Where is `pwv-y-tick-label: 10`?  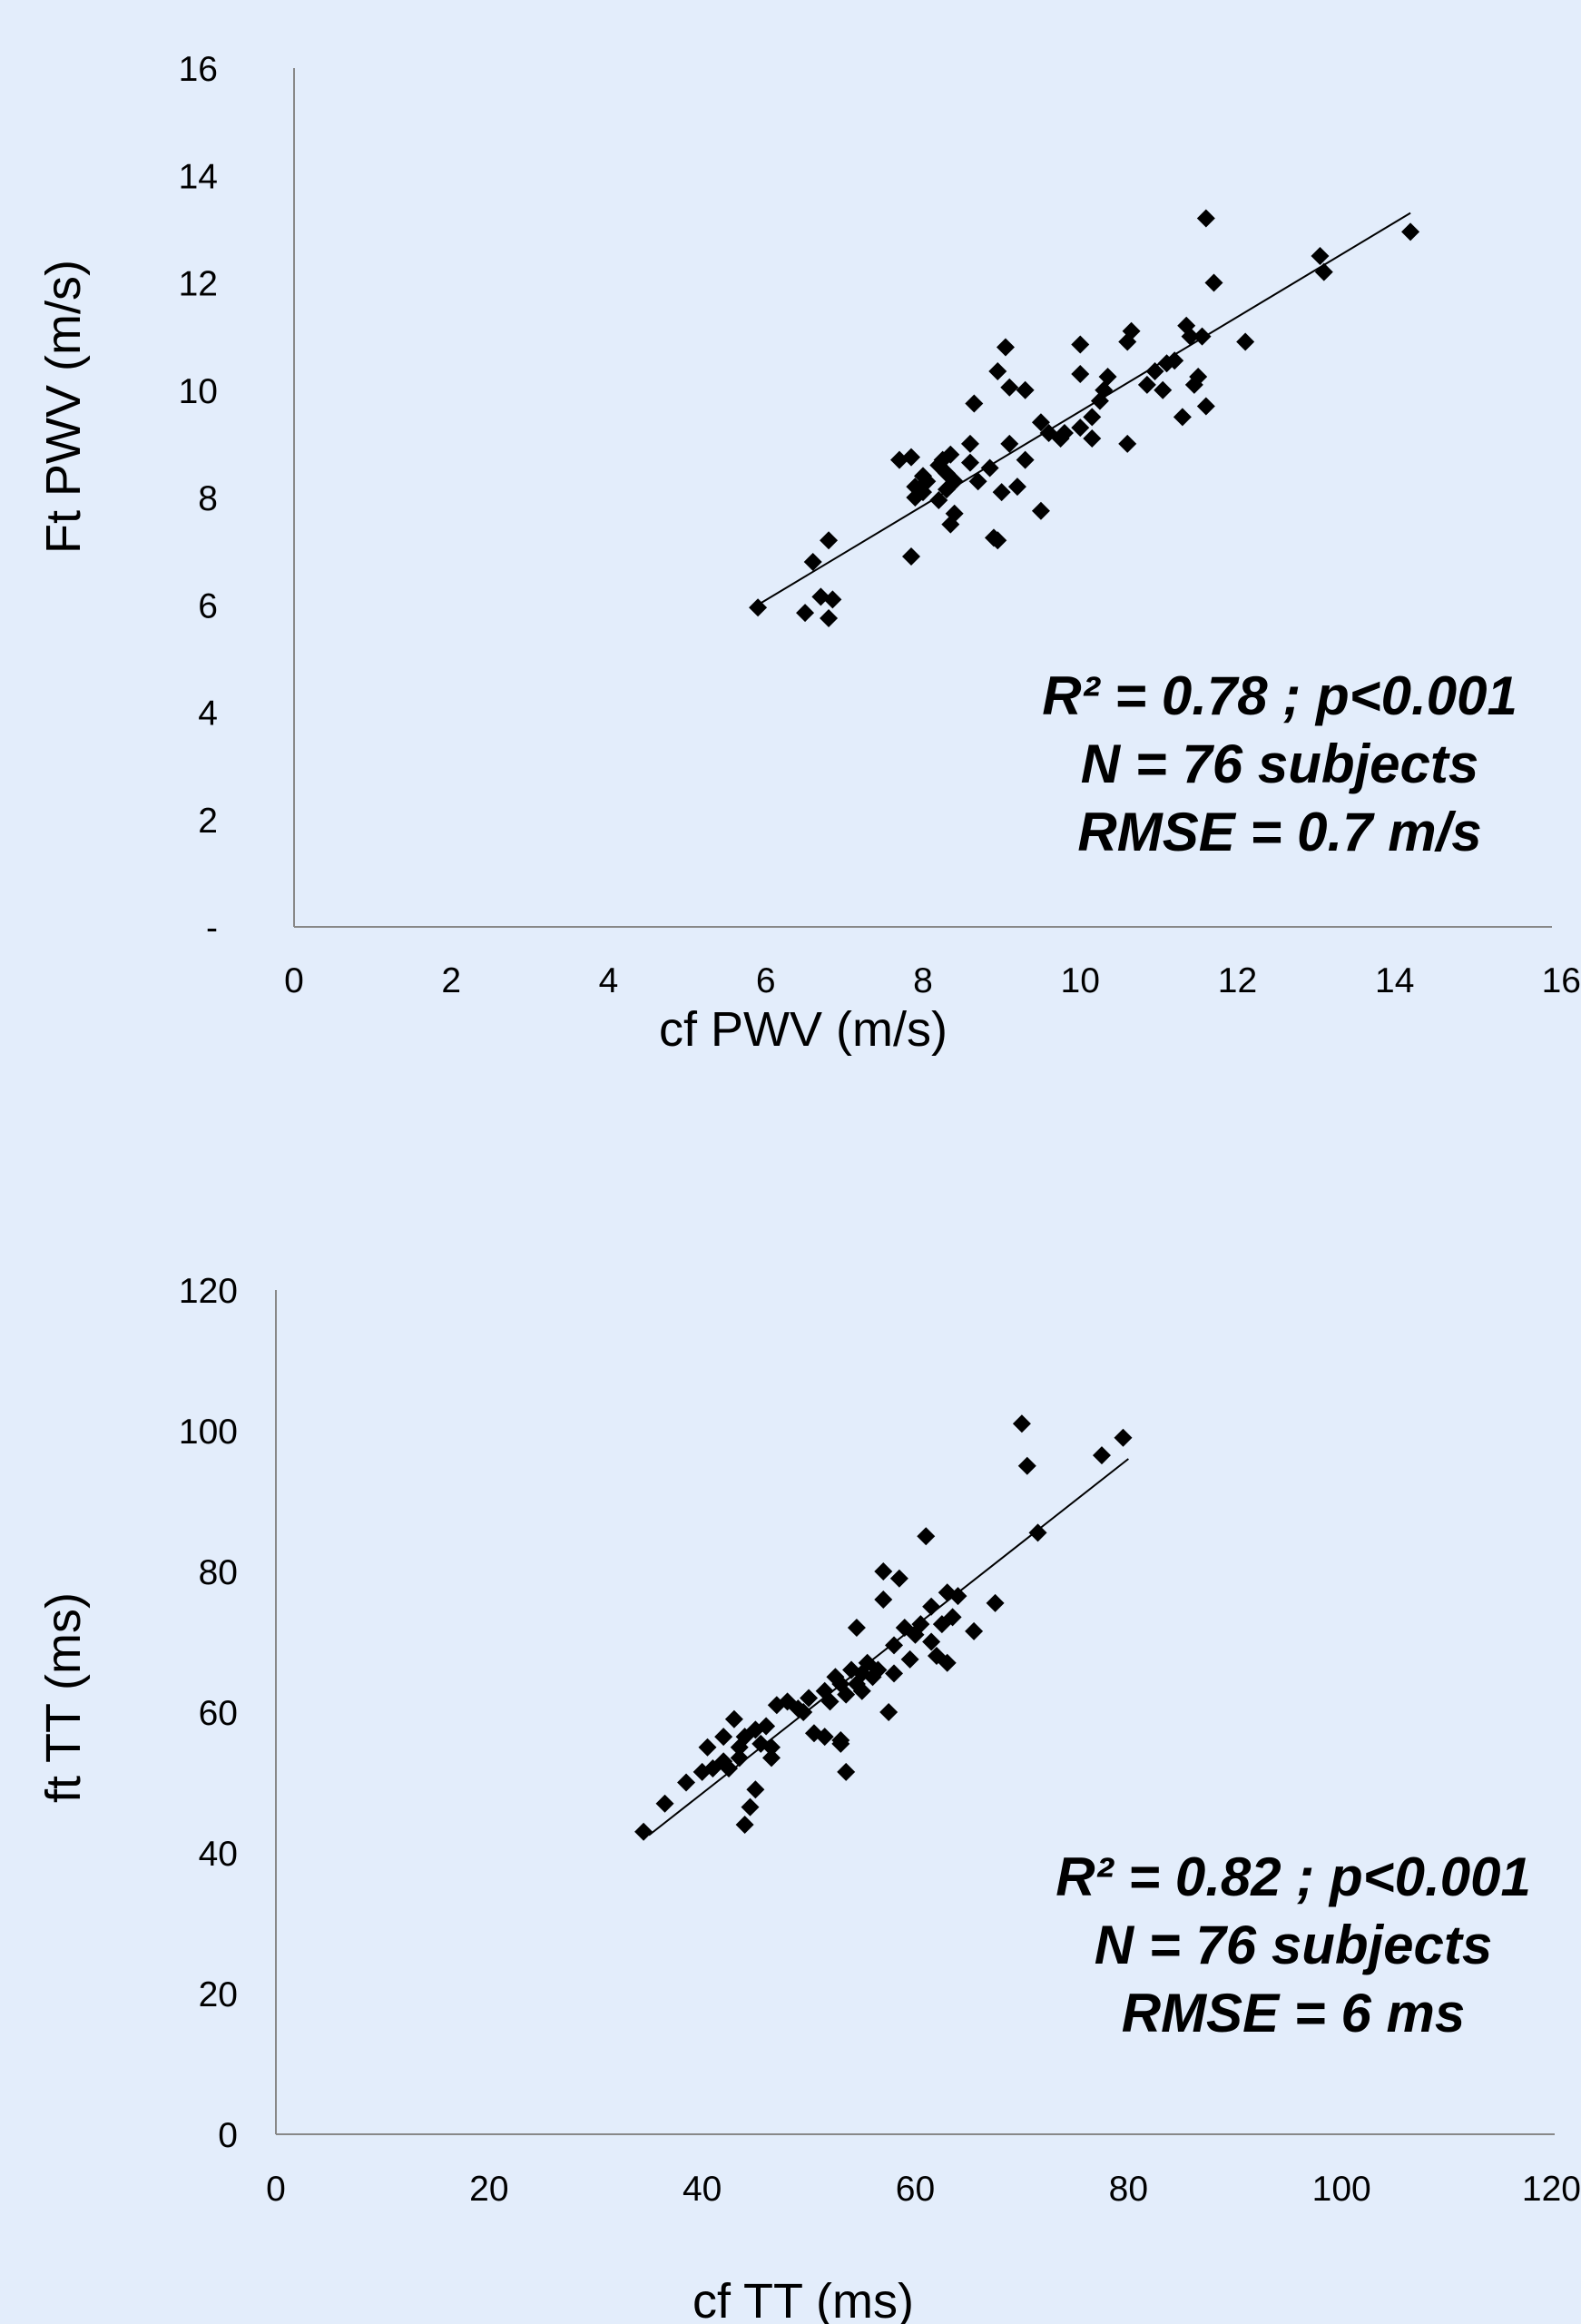 pwv-y-tick-label: 10 is located at coordinates (198, 391).